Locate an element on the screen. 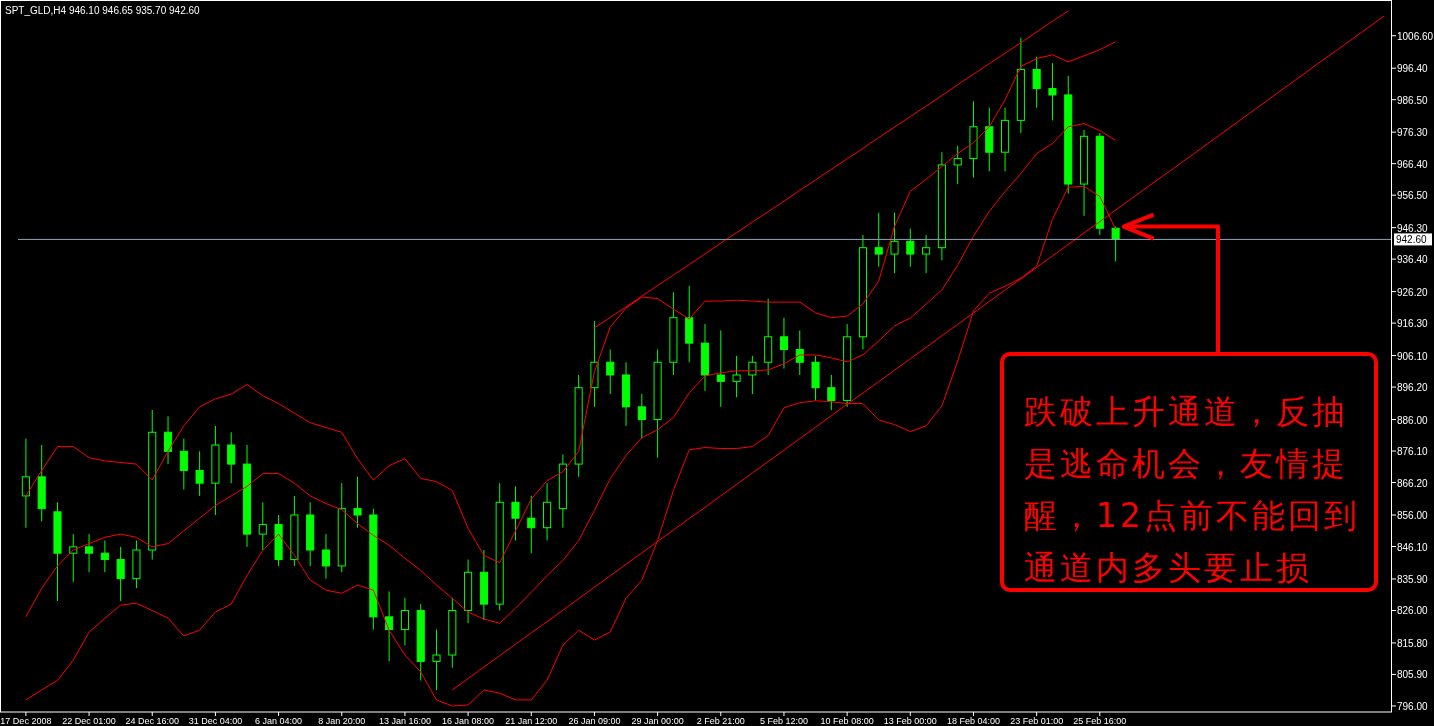 This screenshot has height=726, width=1434. y-tick-label: 796.00 is located at coordinates (1413, 706).